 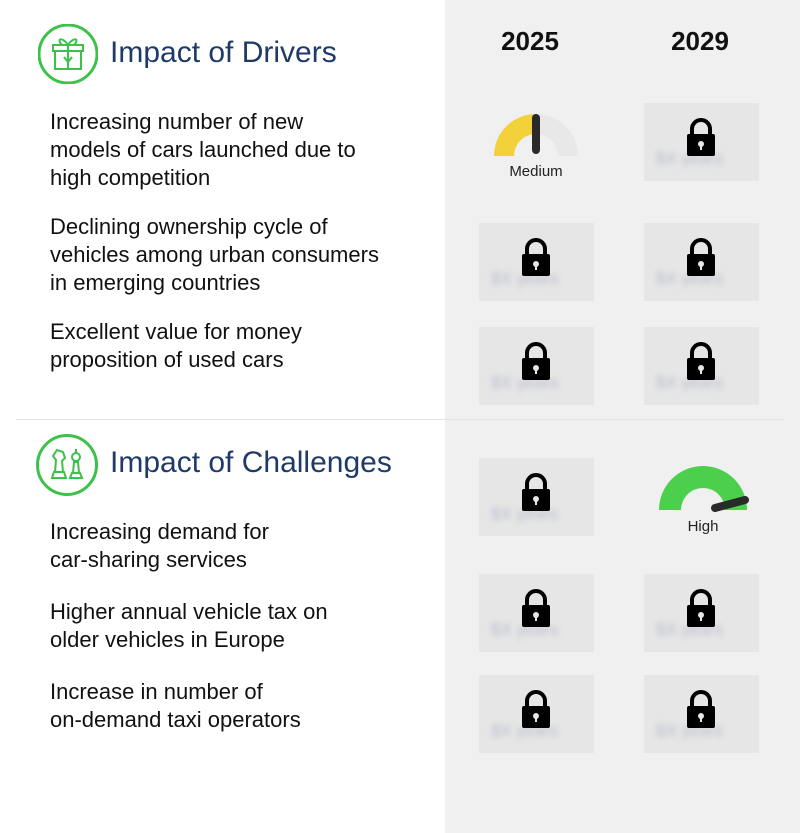 I want to click on year-header-2029: 2029, so click(x=700, y=41).